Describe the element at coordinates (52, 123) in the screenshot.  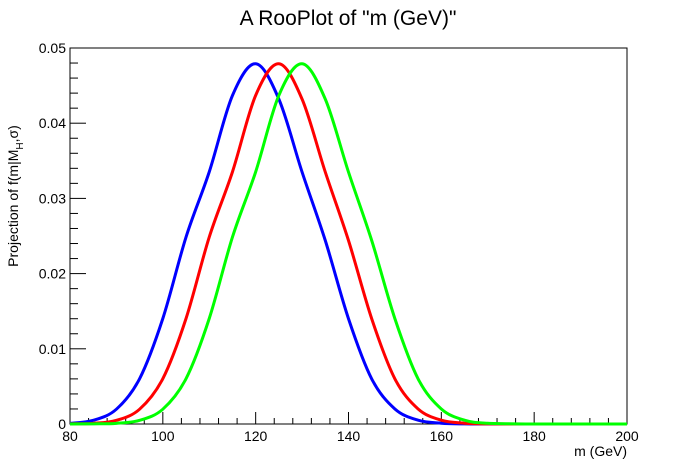
I see `y-tick-label: 0.04` at that location.